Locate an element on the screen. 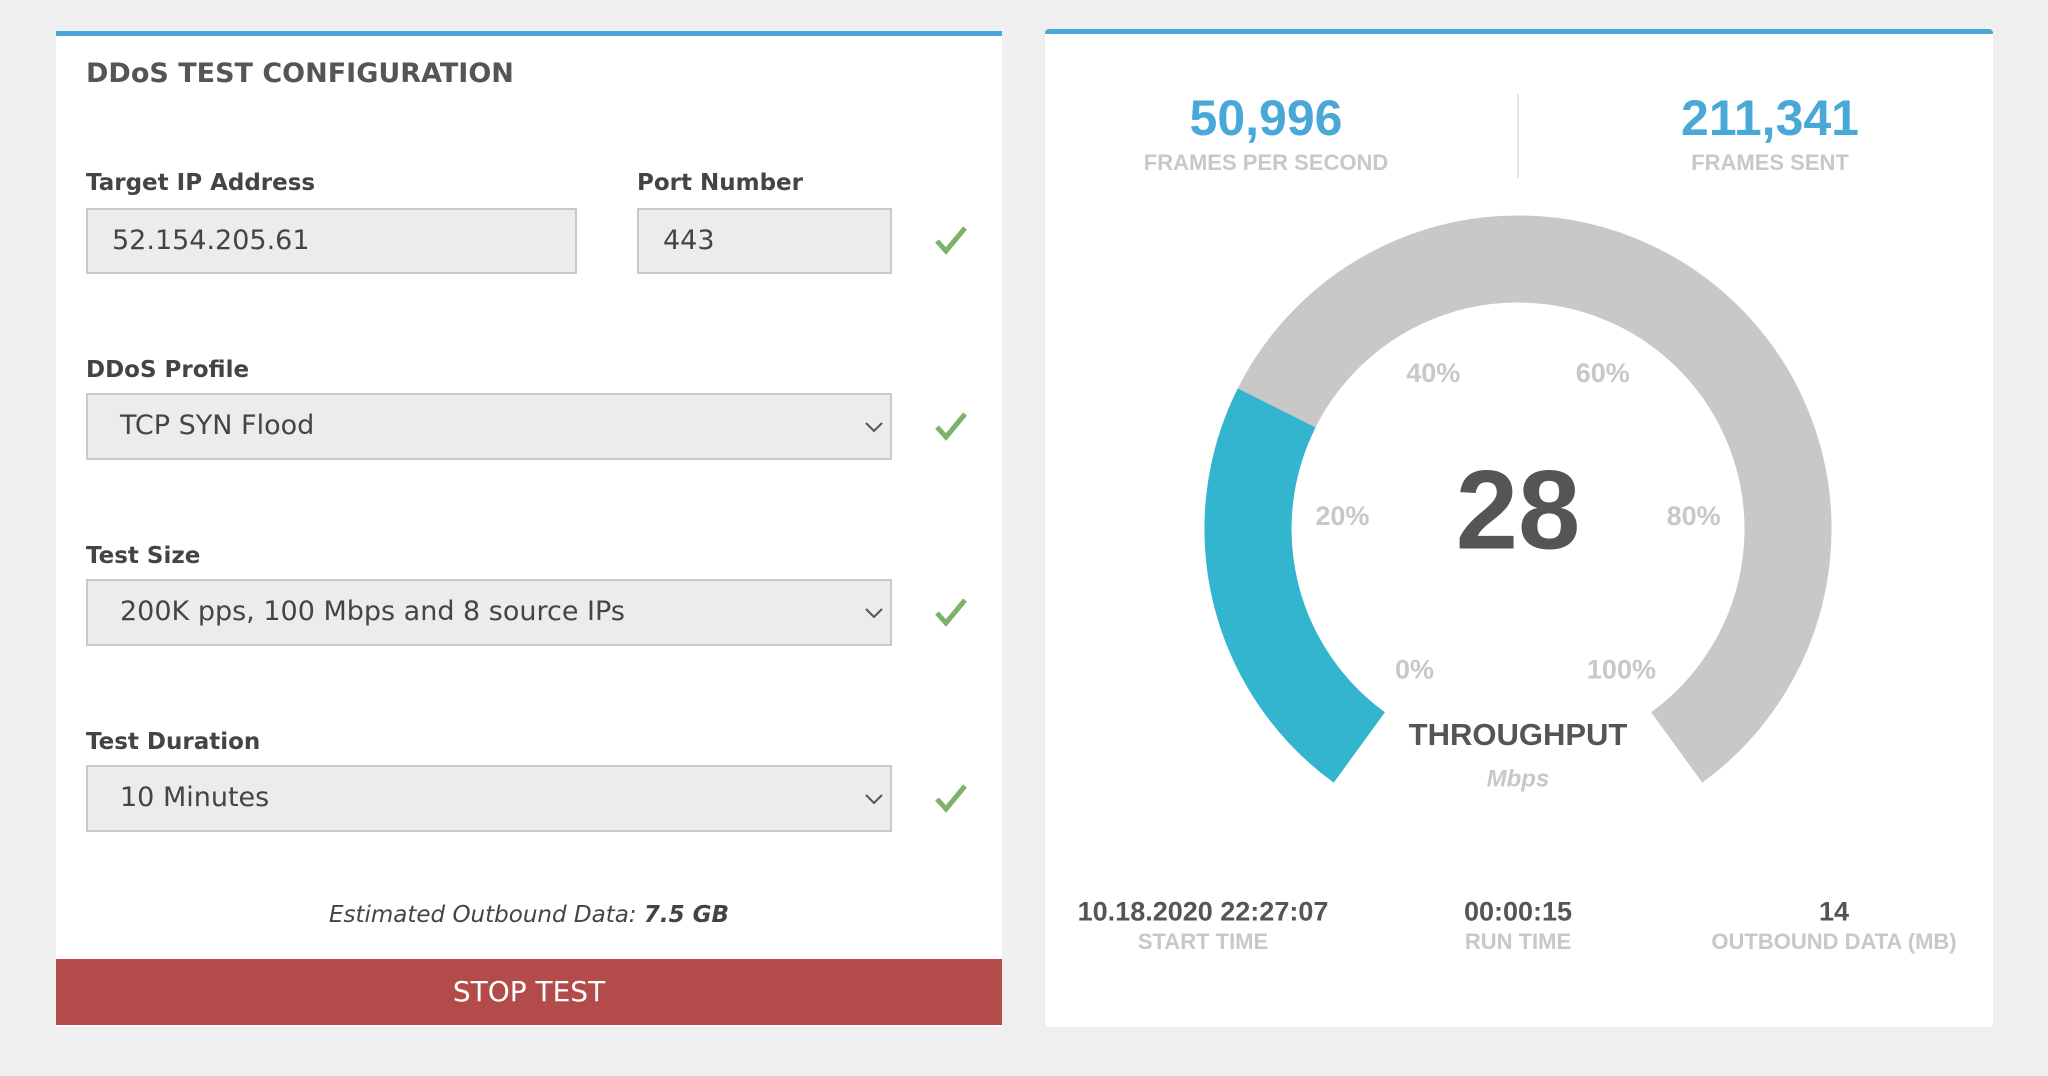  stat-value: 00:00:15 is located at coordinates (1518, 911).